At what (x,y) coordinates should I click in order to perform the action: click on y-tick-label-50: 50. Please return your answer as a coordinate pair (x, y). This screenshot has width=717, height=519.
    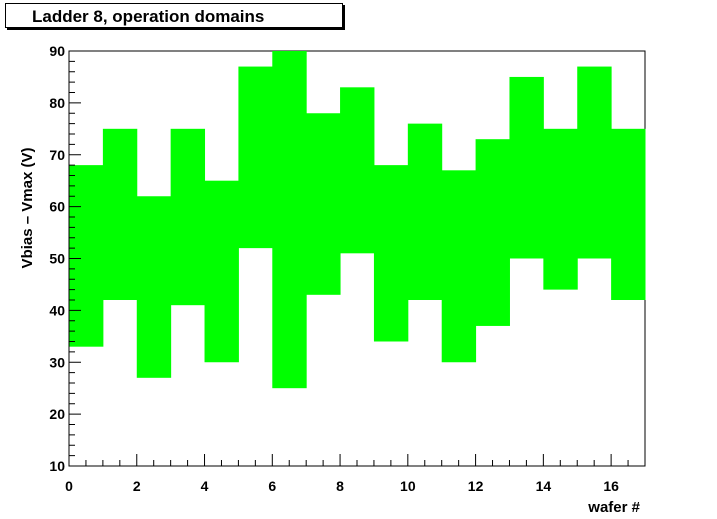
    Looking at the image, I should click on (57, 259).